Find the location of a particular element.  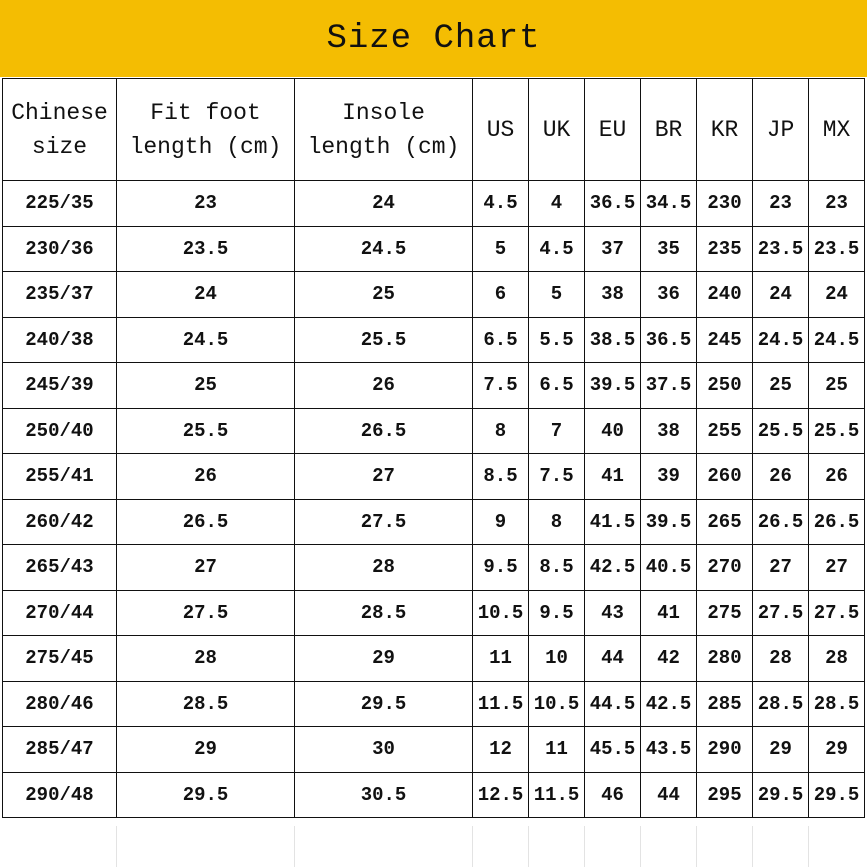

header-text: EU is located at coordinates (612, 129).